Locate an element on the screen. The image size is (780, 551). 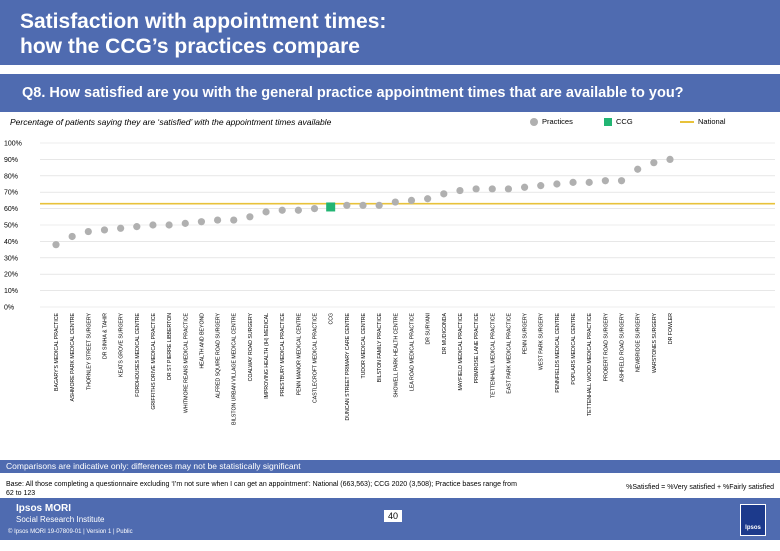
x-tick-label: DR MUDIGONDA is located at coordinates (445, 333).